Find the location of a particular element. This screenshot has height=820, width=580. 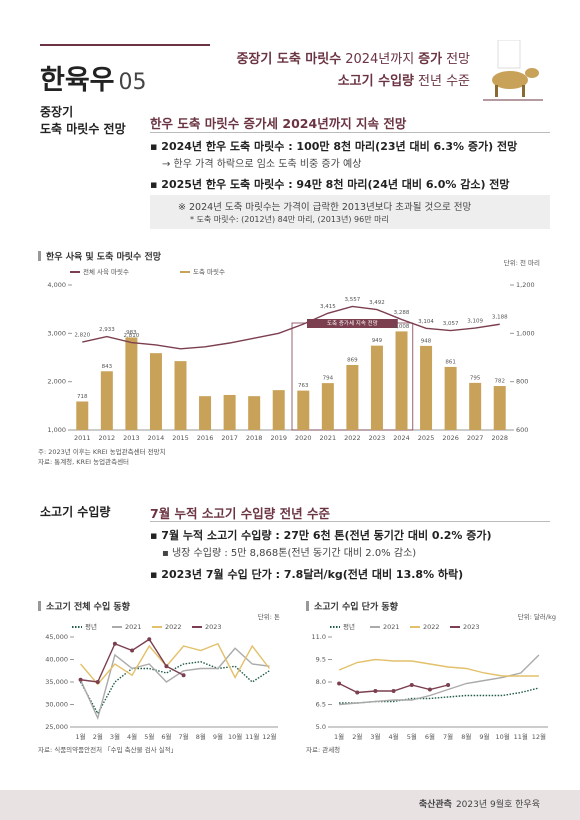

x-tick-label: 2023 is located at coordinates (377, 438).